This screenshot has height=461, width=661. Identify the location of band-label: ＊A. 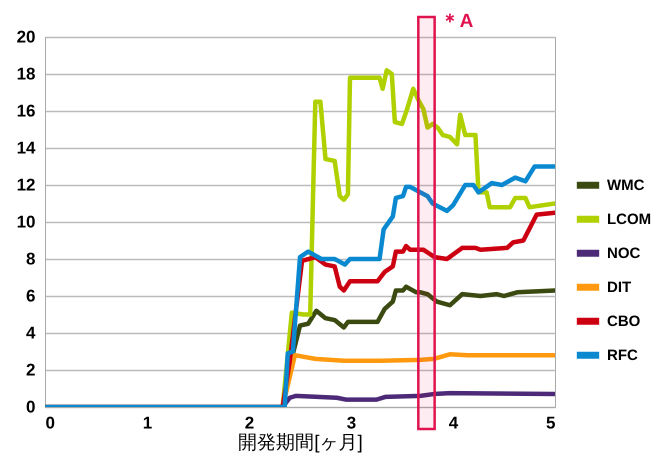
(457, 21).